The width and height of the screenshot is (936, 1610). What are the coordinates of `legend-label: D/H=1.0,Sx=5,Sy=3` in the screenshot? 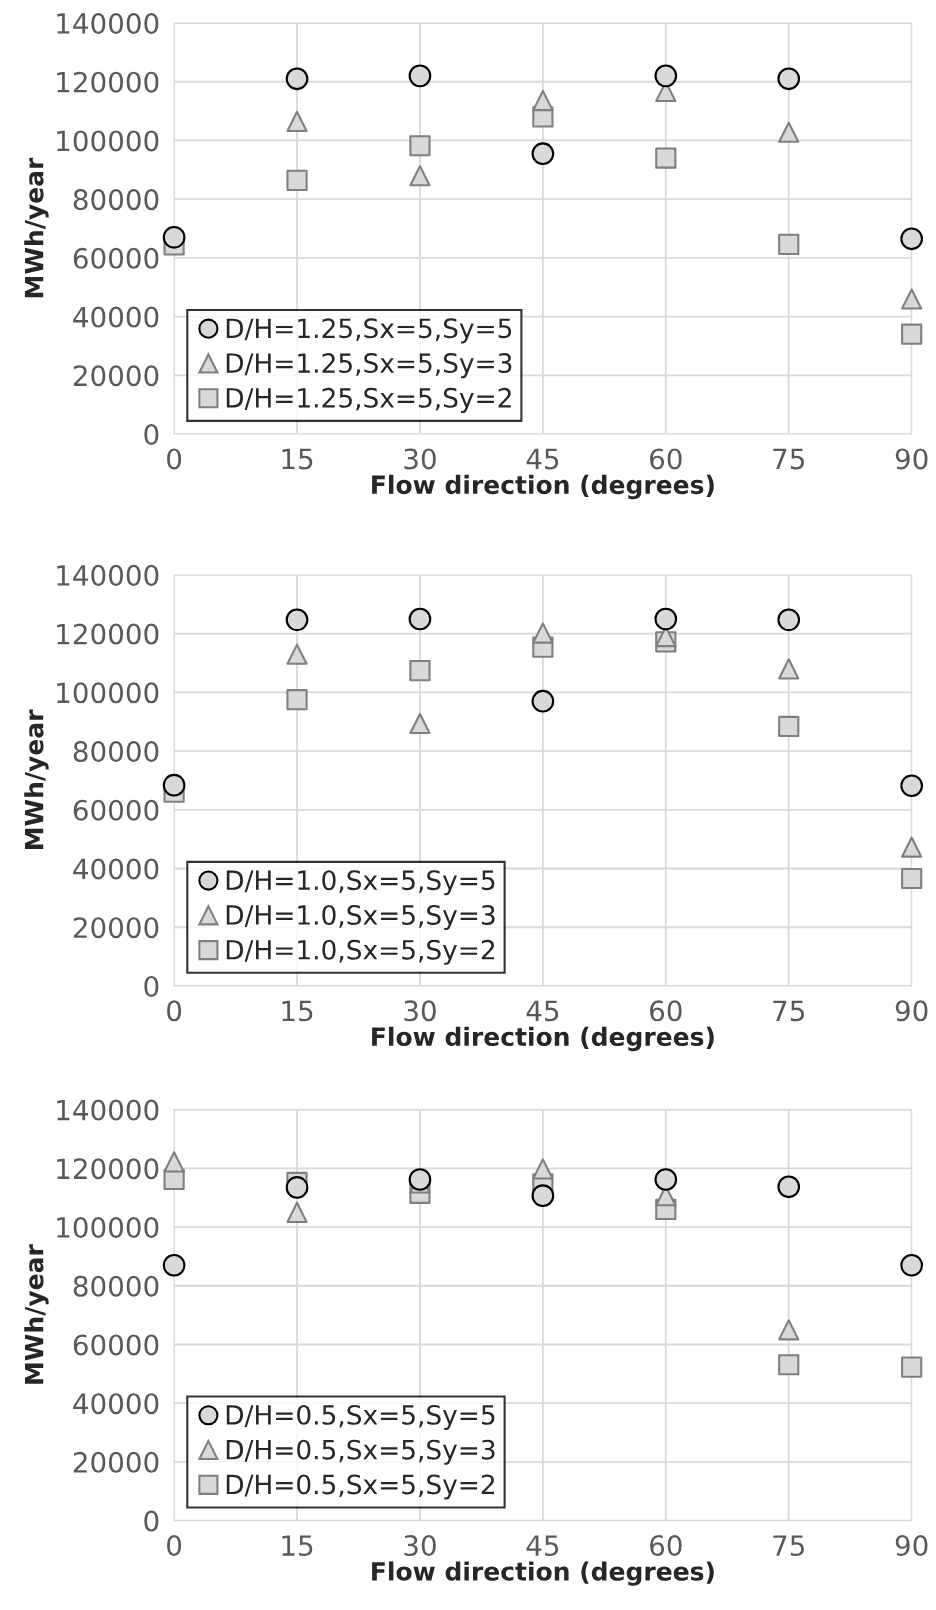 It's located at (360, 918).